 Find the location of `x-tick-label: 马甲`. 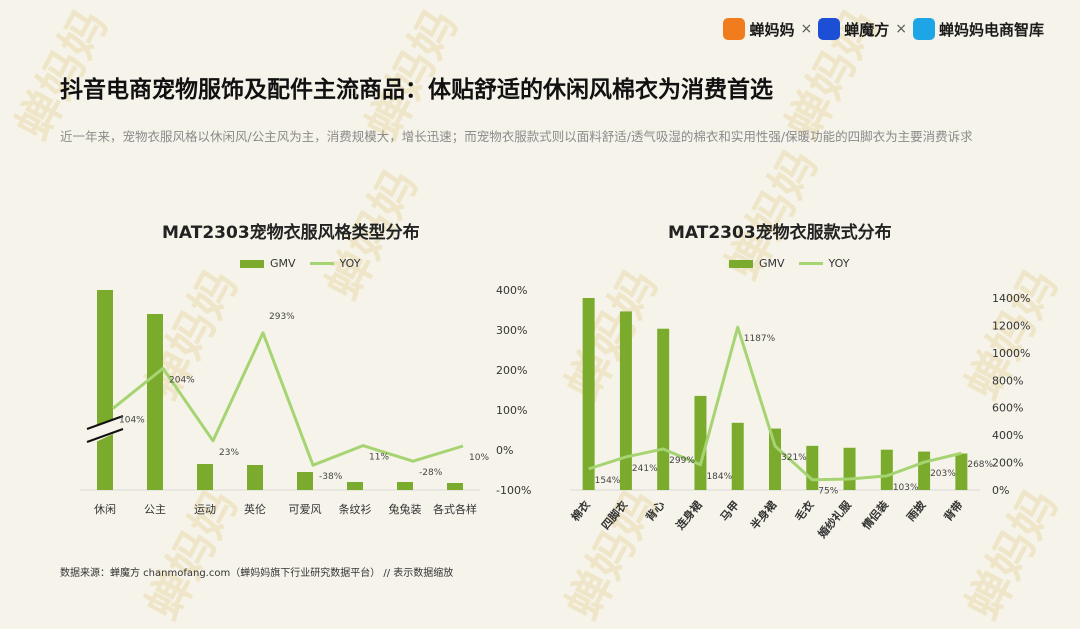

x-tick-label: 马甲 is located at coordinates (730, 511).